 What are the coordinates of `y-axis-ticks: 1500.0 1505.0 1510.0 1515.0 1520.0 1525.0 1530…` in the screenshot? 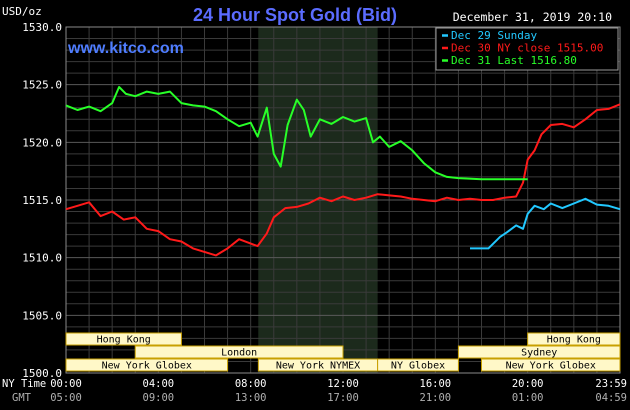 It's located at (42, 200).